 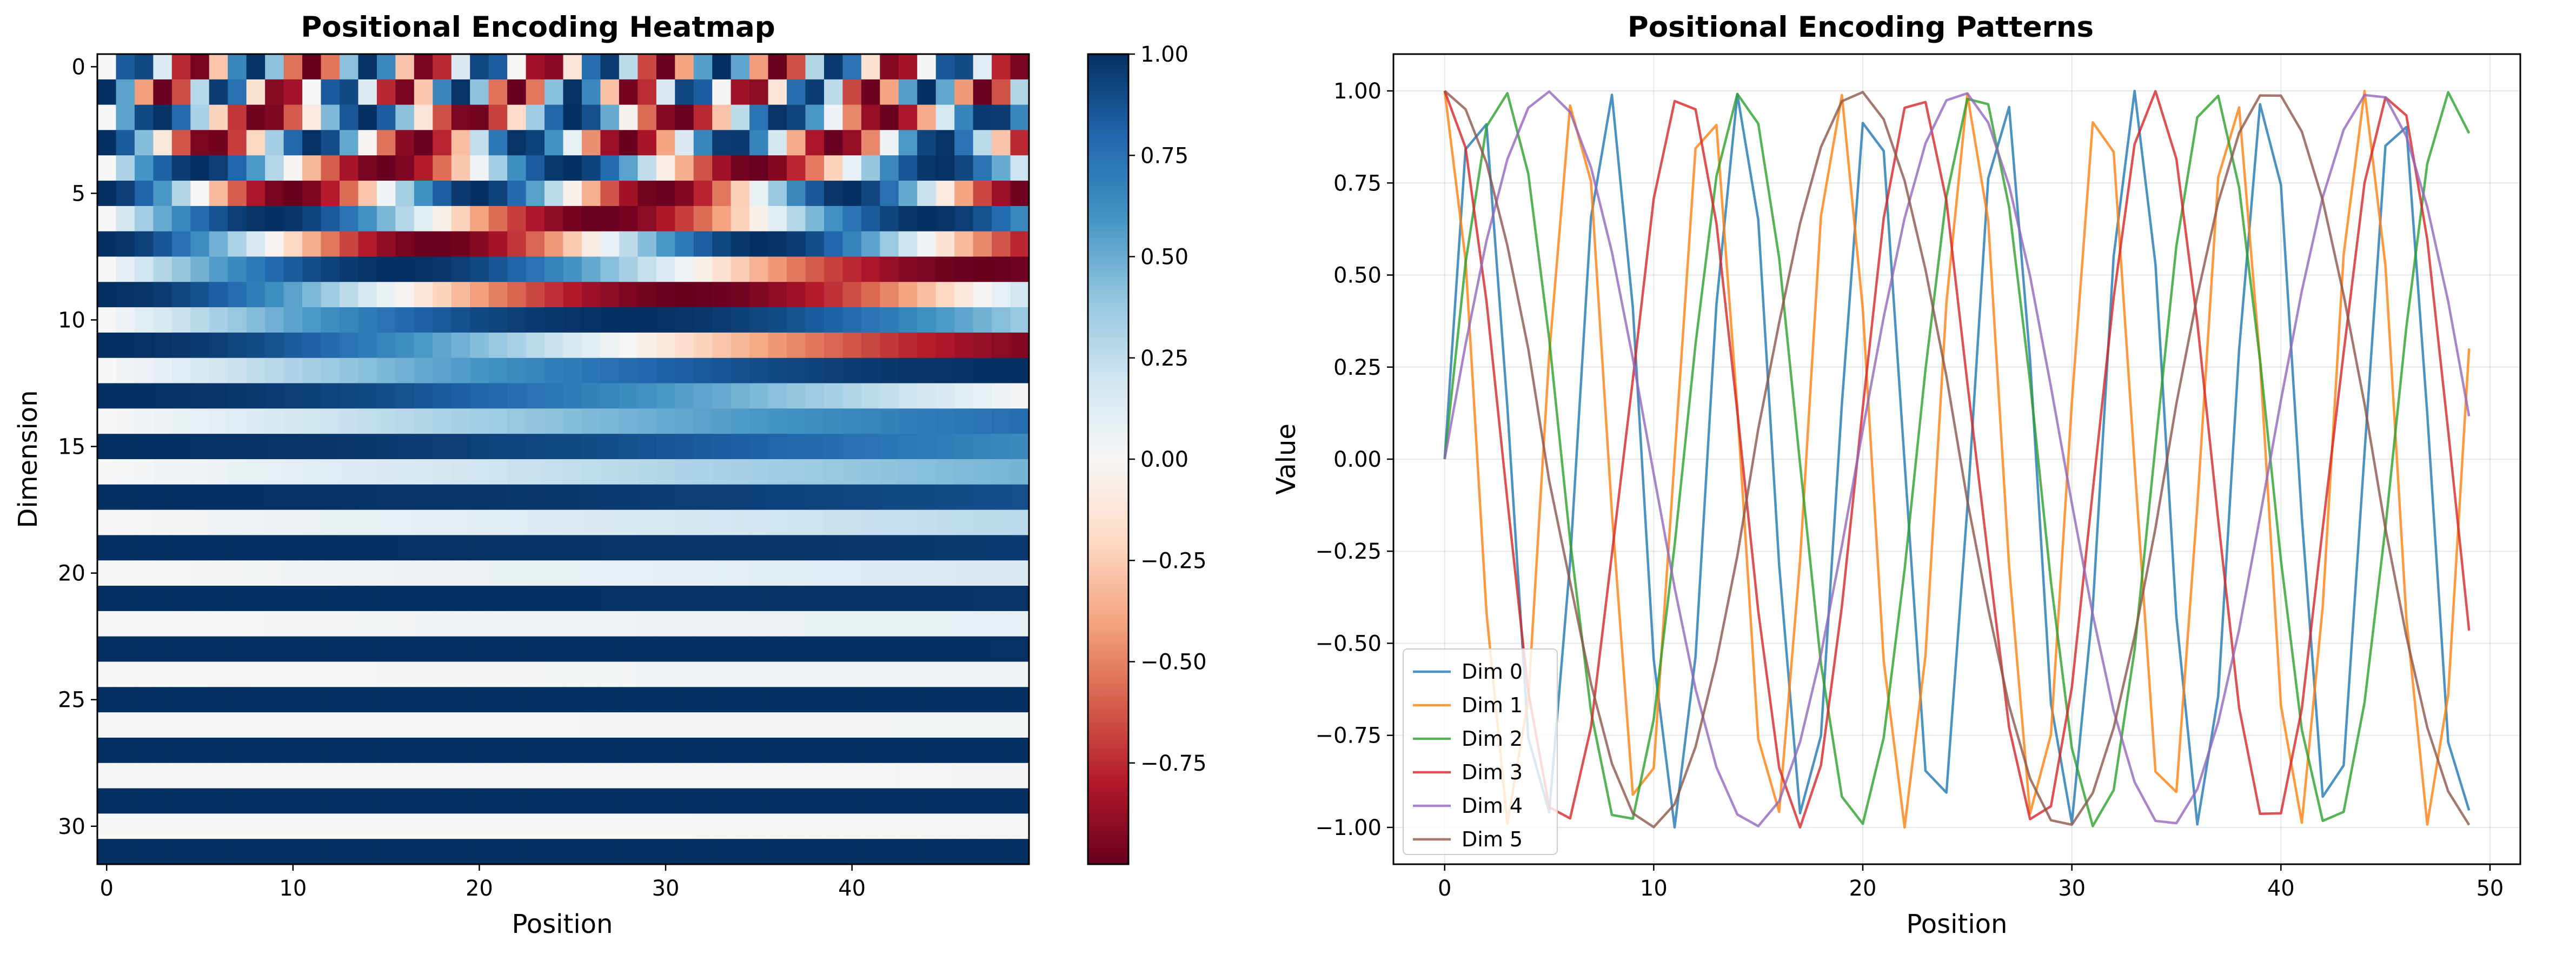 What do you see at coordinates (71, 574) in the screenshot?
I see `heatmap-y-tick-label: 20` at bounding box center [71, 574].